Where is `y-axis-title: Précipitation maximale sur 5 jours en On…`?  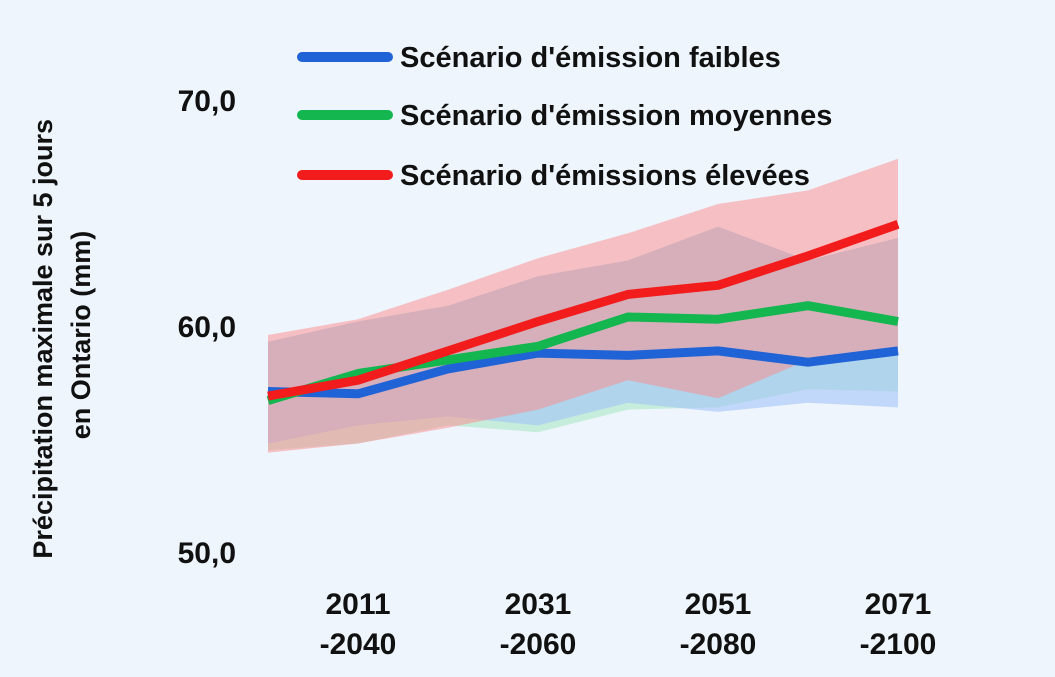 y-axis-title: Précipitation maximale sur 5 jours en On… is located at coordinates (62, 334).